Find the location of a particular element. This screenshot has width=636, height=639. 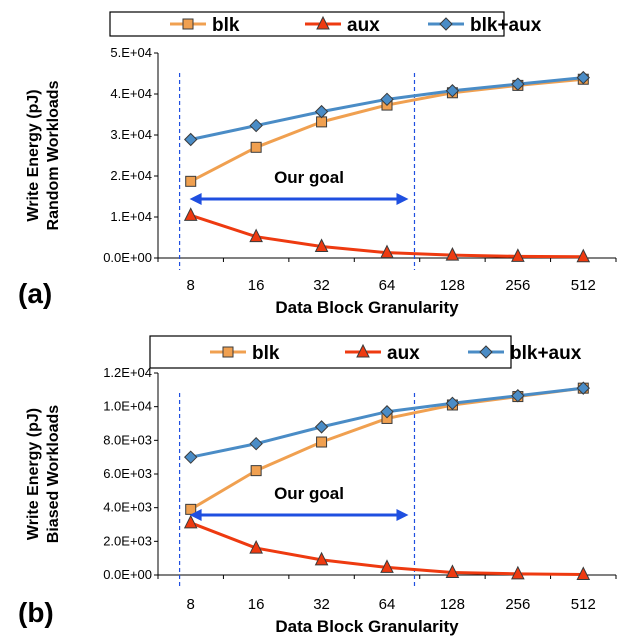

y-tick-label: 1.0E+04 is located at coordinates (127, 406).